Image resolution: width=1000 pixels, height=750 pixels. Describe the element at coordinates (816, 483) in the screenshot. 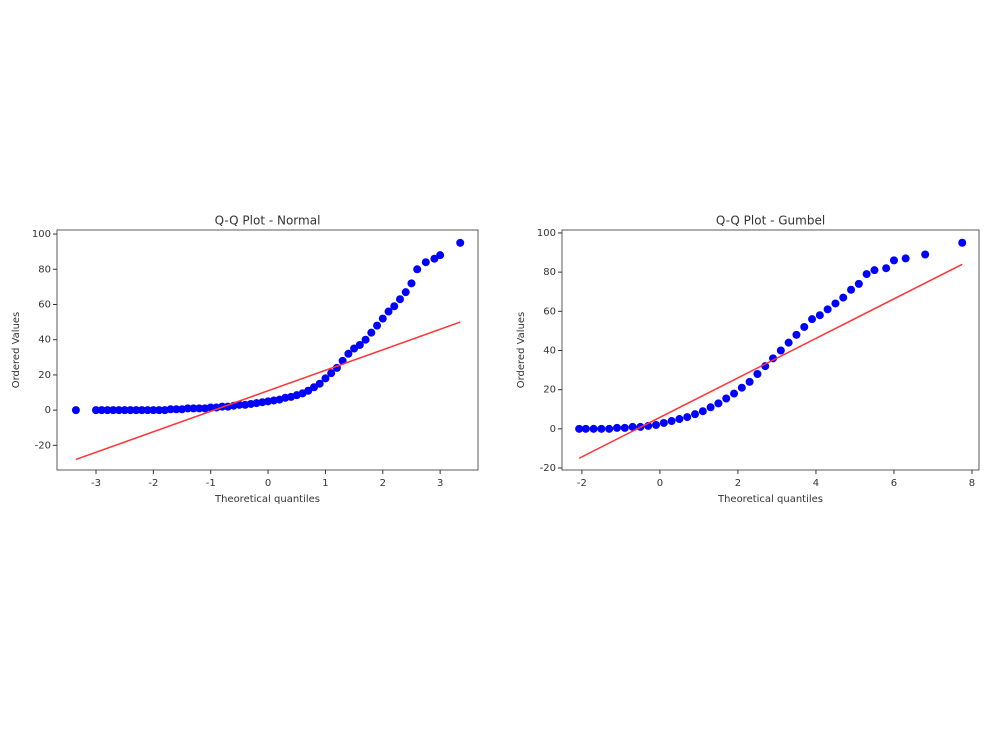

I see `x-tick-label: 4` at that location.